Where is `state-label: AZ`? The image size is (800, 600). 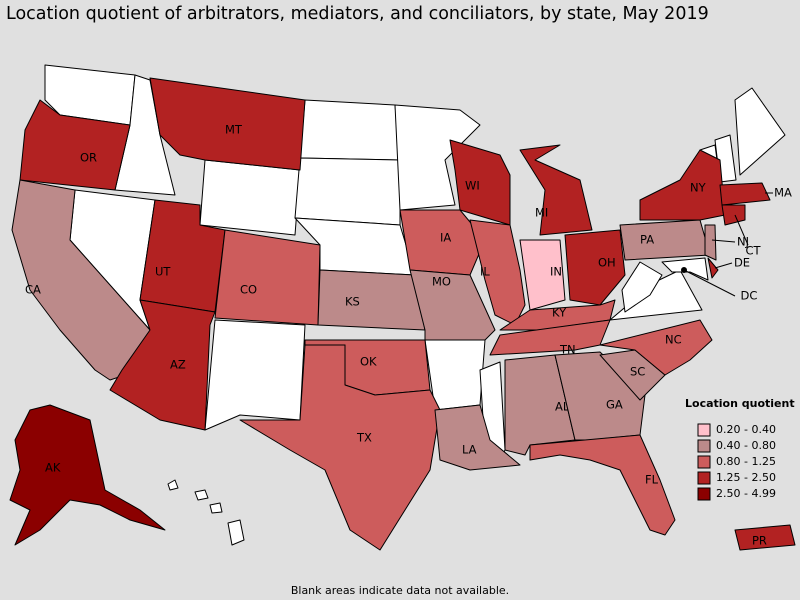
state-label: AZ is located at coordinates (178, 365).